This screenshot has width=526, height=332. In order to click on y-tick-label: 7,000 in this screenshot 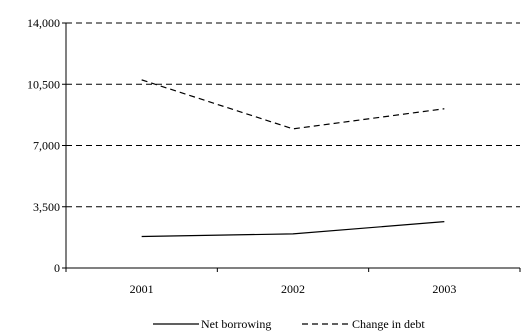, I will do `click(46, 146)`.